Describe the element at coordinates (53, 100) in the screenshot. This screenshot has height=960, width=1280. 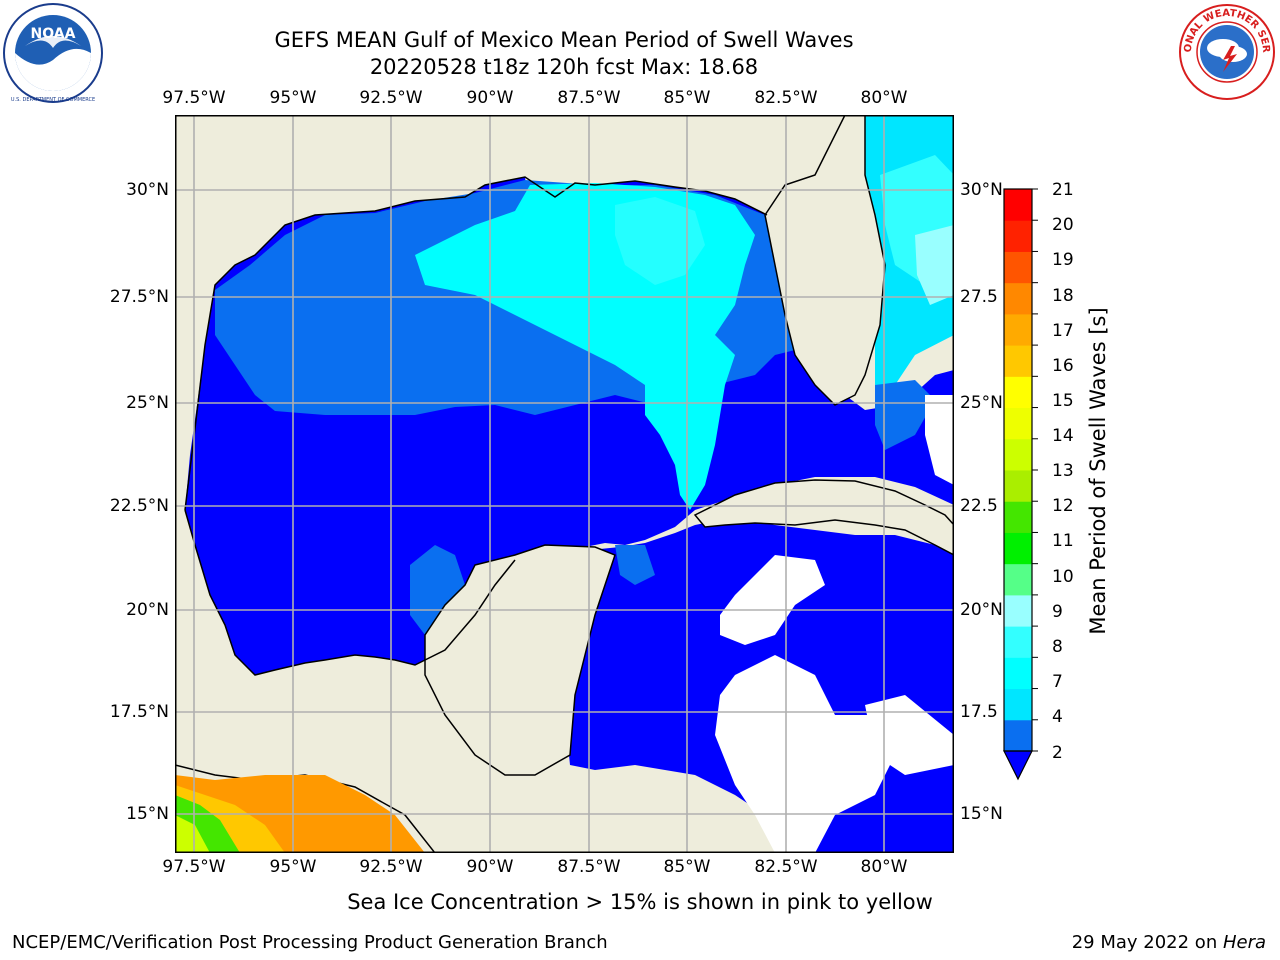
I see `svg-text: U.S. DEPARTMENT OF COMMERCE` at that location.